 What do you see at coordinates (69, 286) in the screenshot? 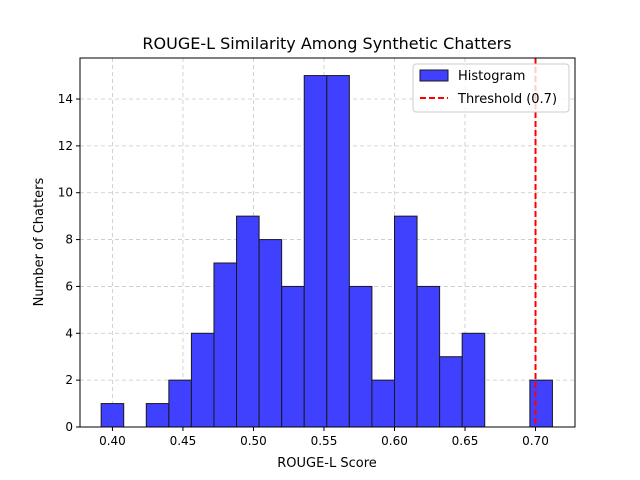
I see `y-tick-label: 6` at bounding box center [69, 286].